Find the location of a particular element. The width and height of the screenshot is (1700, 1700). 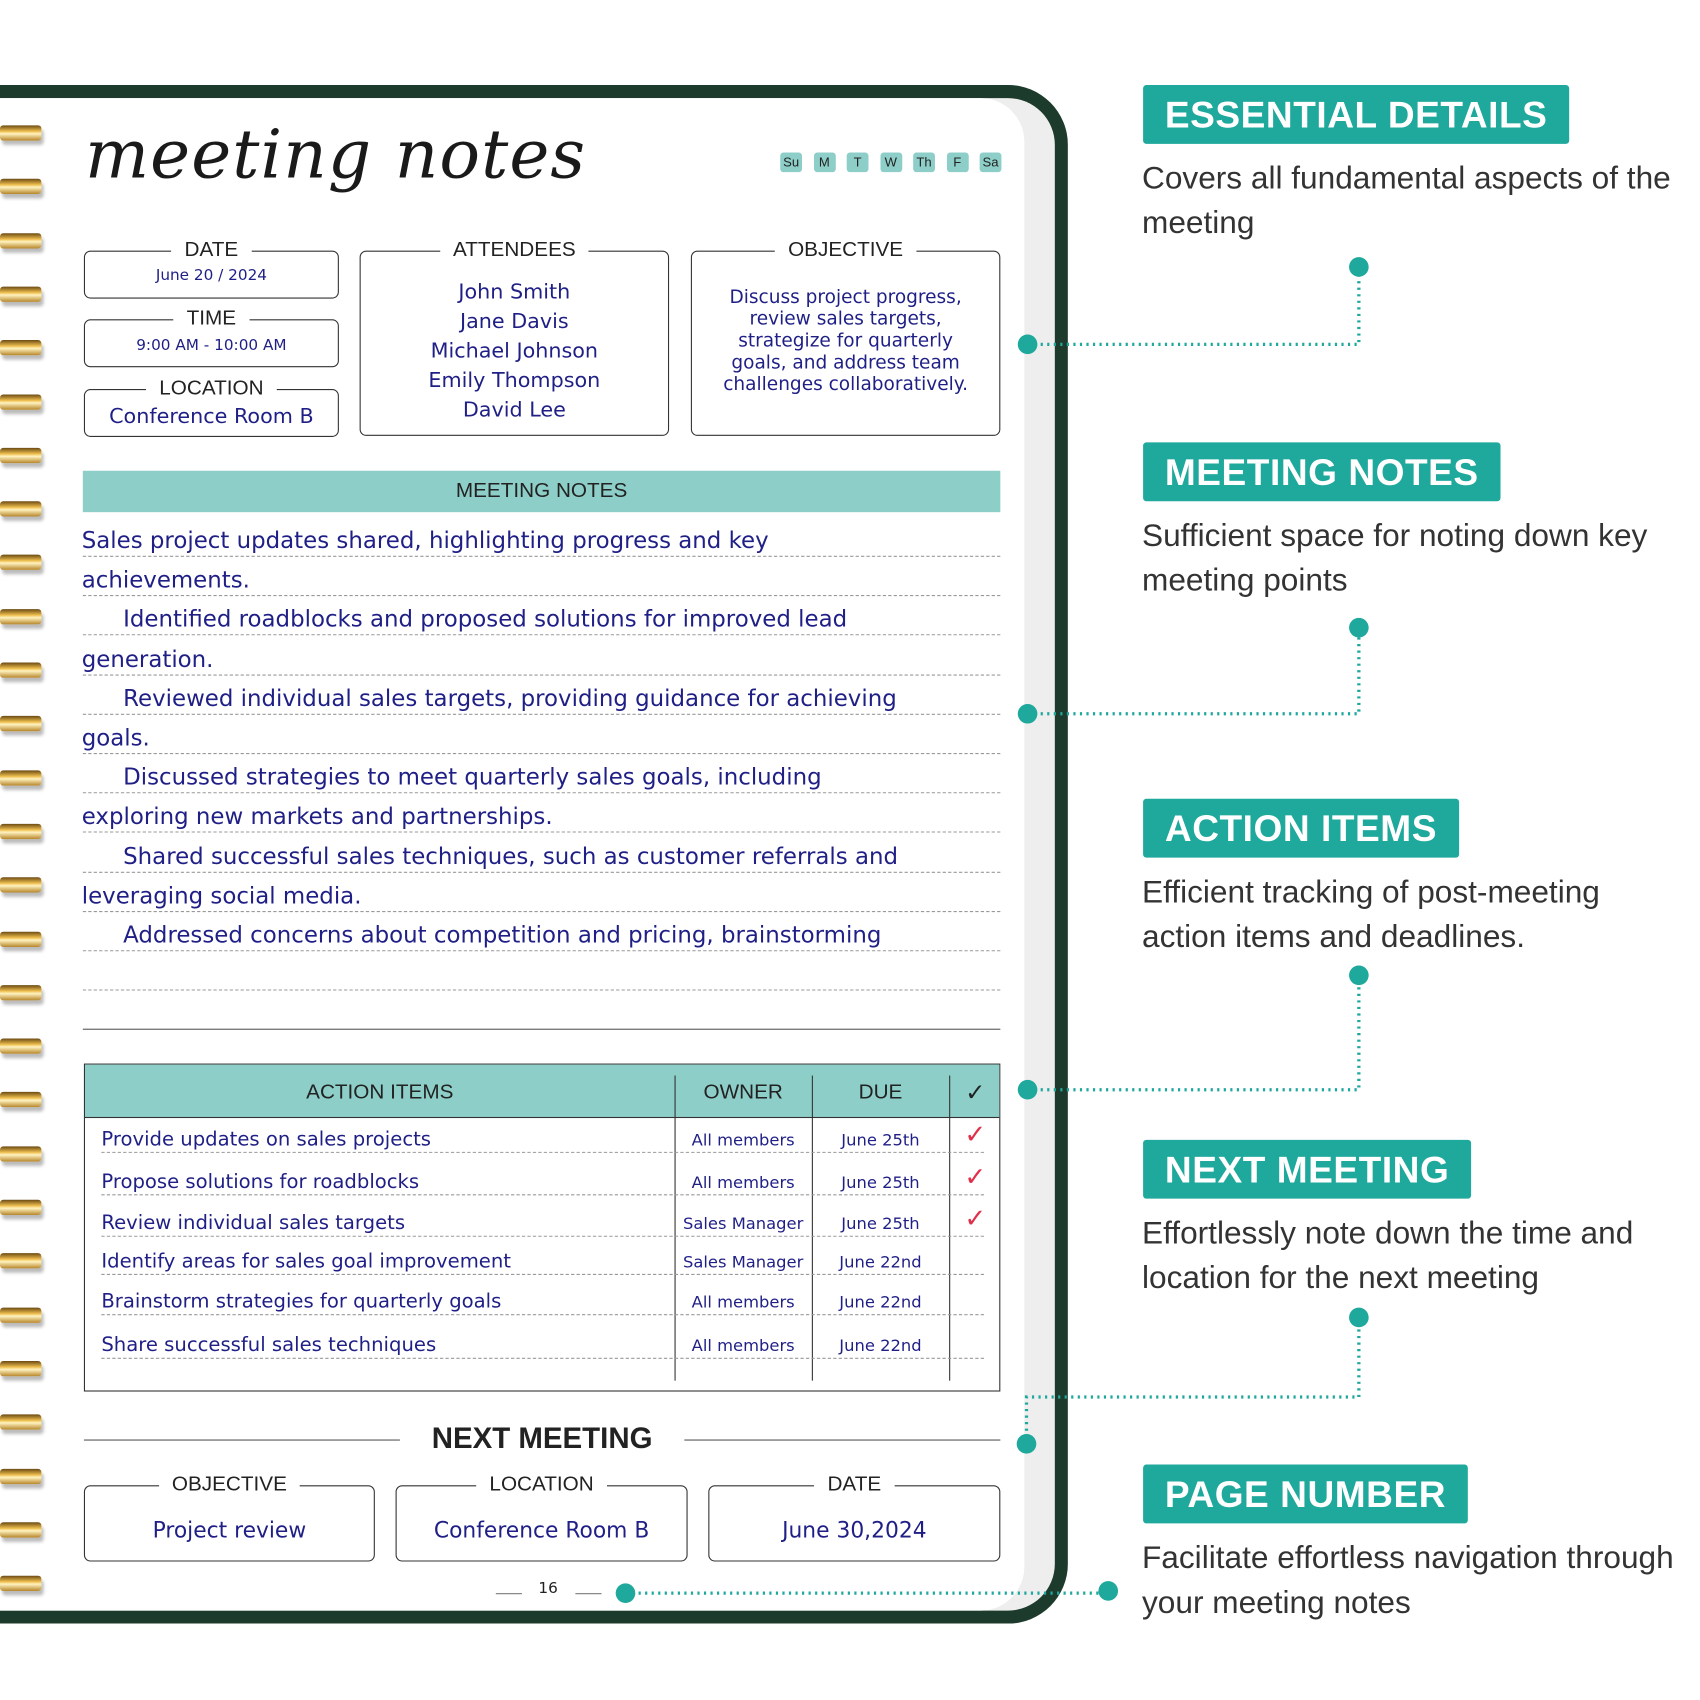

date-label: DATE is located at coordinates (211, 250).